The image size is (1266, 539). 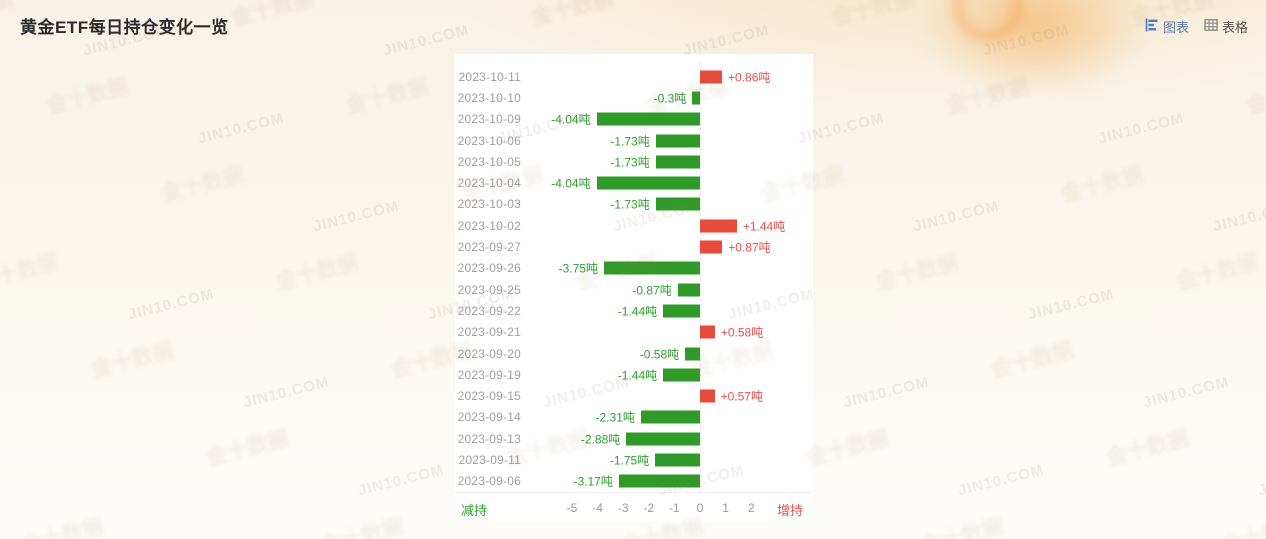 I want to click on chart-row: 2023-09-20 -0.58吨, so click(x=634, y=353).